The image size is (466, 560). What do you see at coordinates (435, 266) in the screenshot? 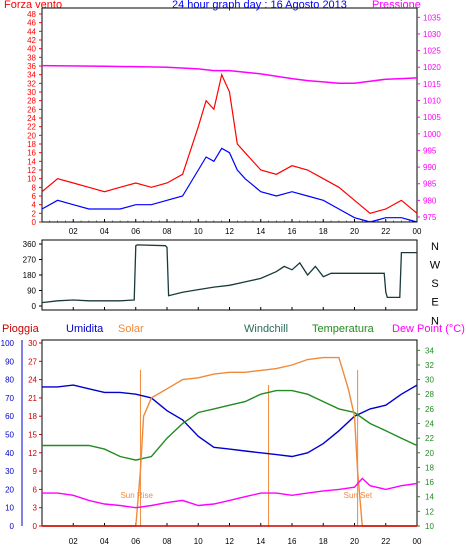
I see `compass-label: W` at bounding box center [435, 266].